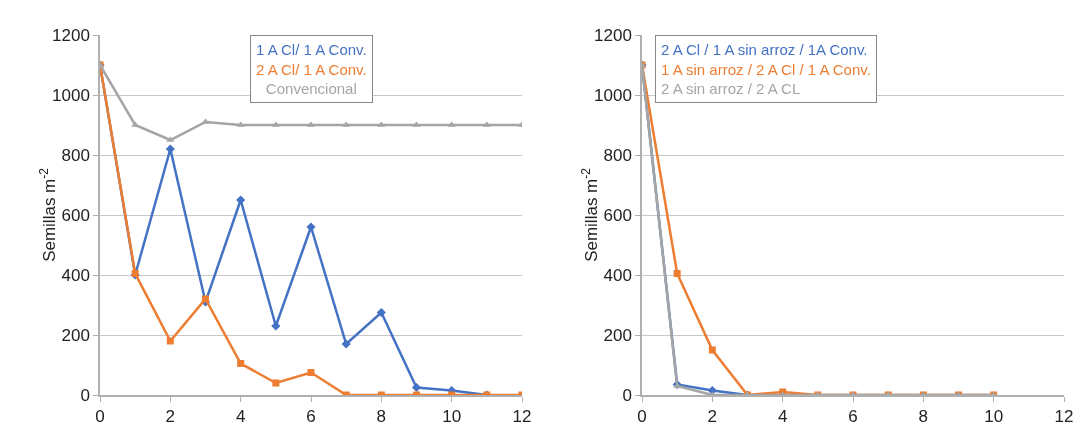 The height and width of the screenshot is (445, 1085). What do you see at coordinates (764, 49) in the screenshot?
I see `series-label: 2 A Cl / 1 A sin arroz / 1A Conv.` at bounding box center [764, 49].